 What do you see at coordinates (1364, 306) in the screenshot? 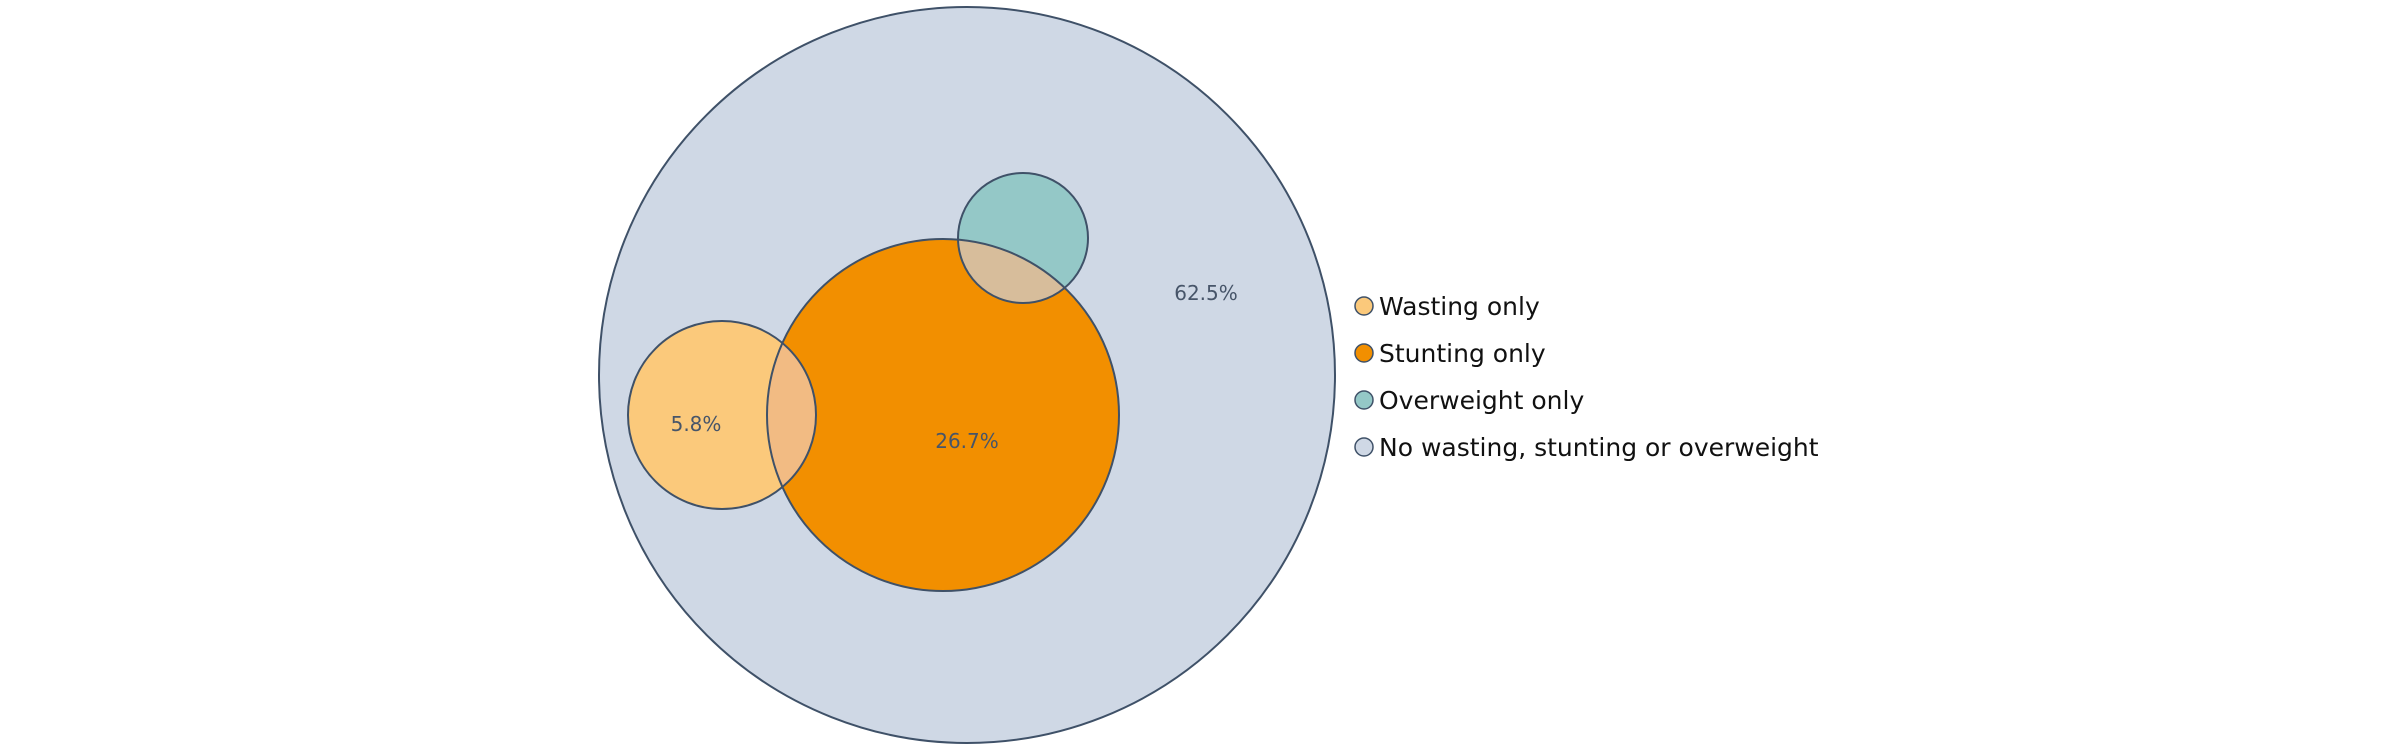
I see `legend-swatch-wasting` at bounding box center [1364, 306].